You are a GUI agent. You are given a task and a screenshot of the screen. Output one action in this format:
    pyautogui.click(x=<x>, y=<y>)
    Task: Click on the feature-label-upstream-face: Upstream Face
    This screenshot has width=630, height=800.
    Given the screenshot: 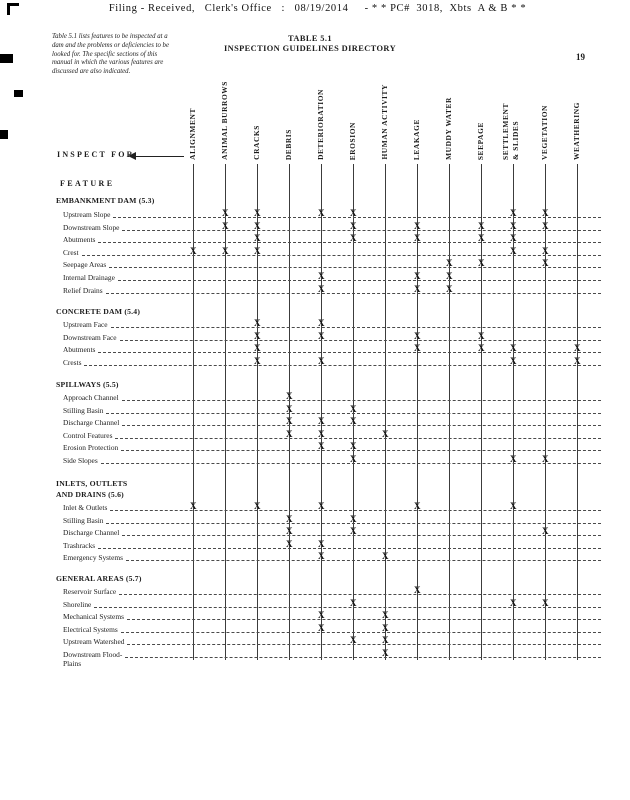 What is the action you would take?
    pyautogui.click(x=85, y=324)
    